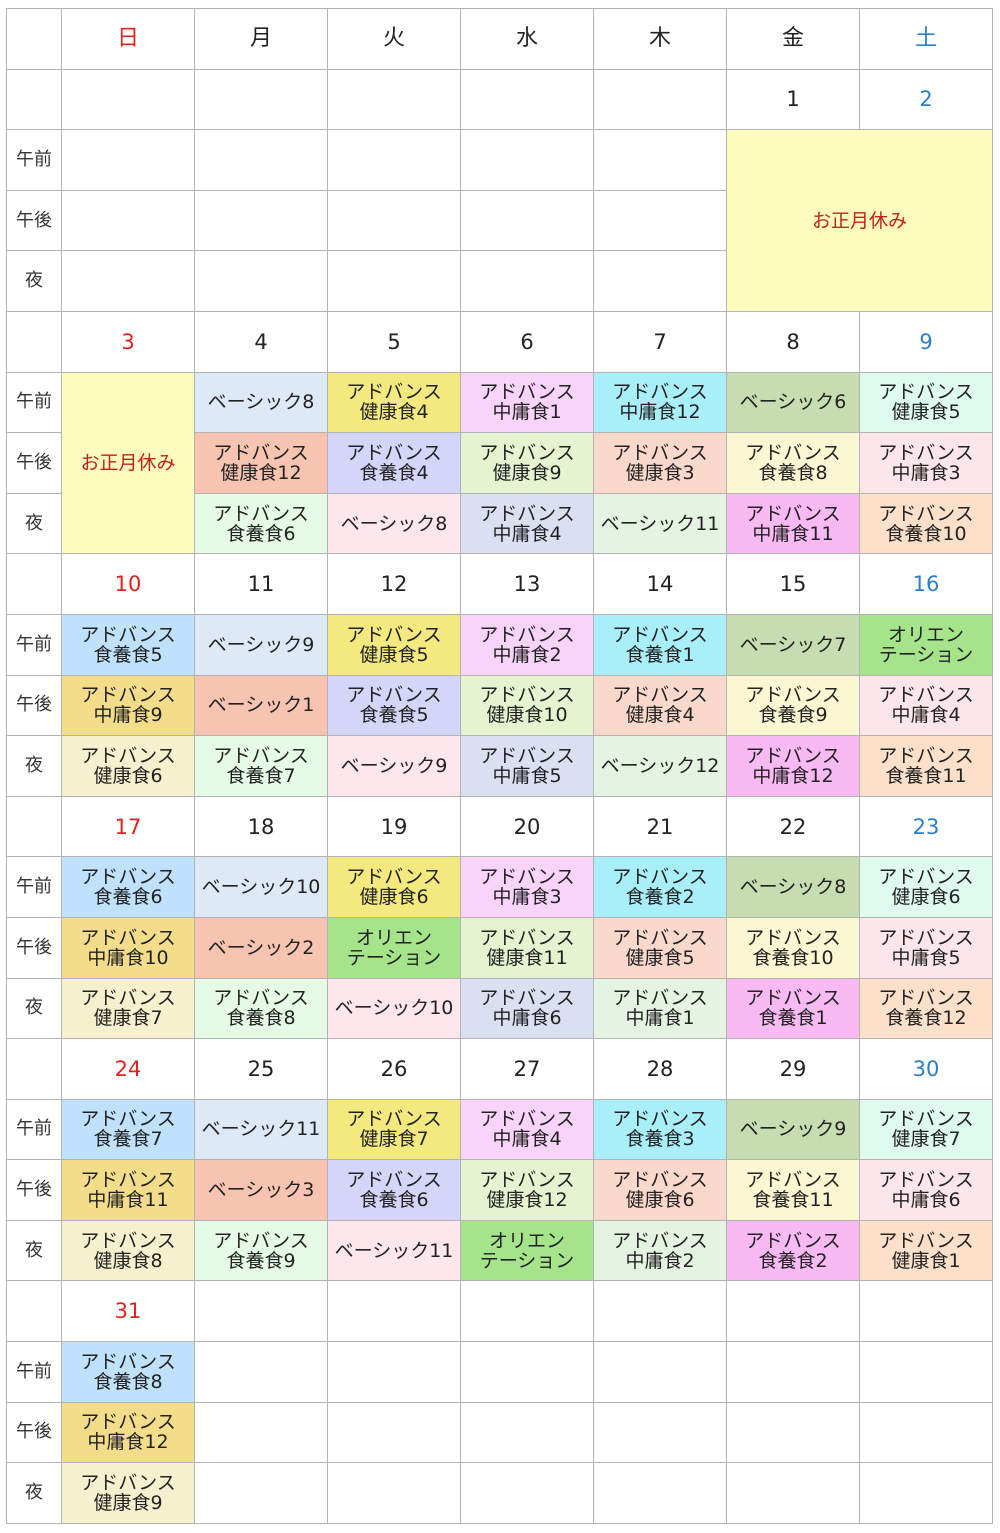 The width and height of the screenshot is (1000, 1533). I want to click on weekday-header: 水, so click(527, 39).